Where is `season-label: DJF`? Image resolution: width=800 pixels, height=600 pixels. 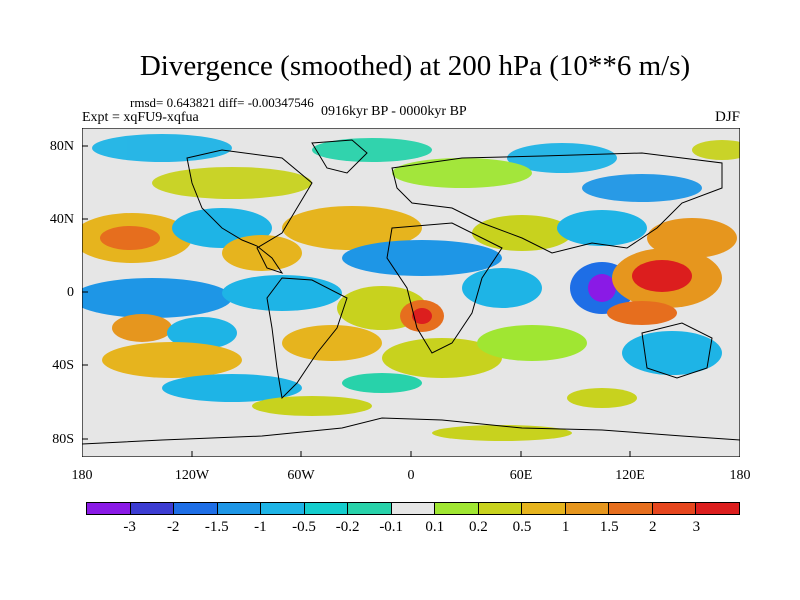
season-label: DJF is located at coordinates (727, 117).